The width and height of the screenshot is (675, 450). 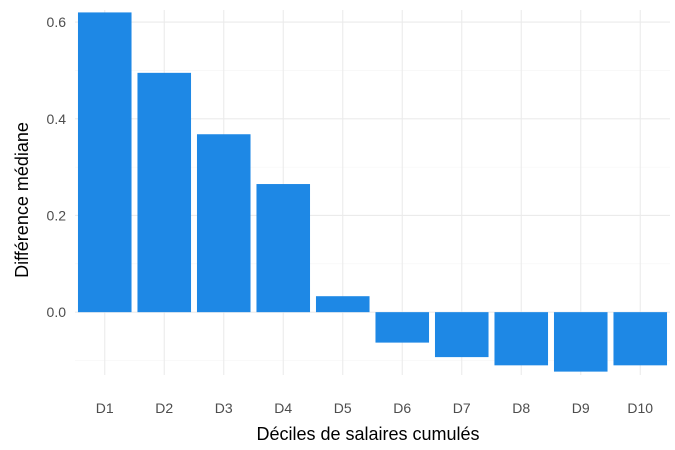 I want to click on bar-d7, so click(x=461, y=335).